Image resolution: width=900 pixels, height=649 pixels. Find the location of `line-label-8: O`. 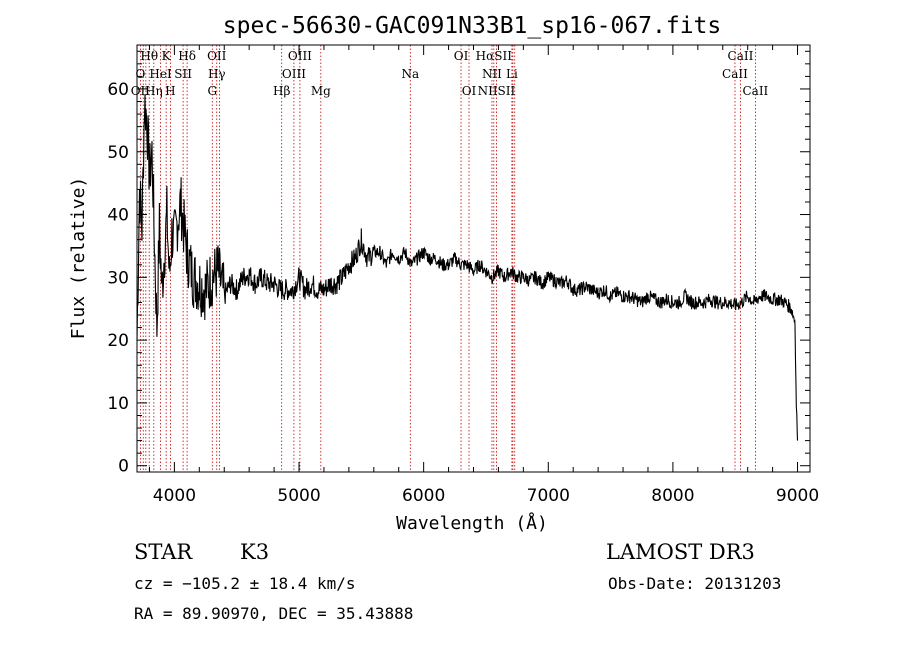

line-label-8: O is located at coordinates (140, 74).